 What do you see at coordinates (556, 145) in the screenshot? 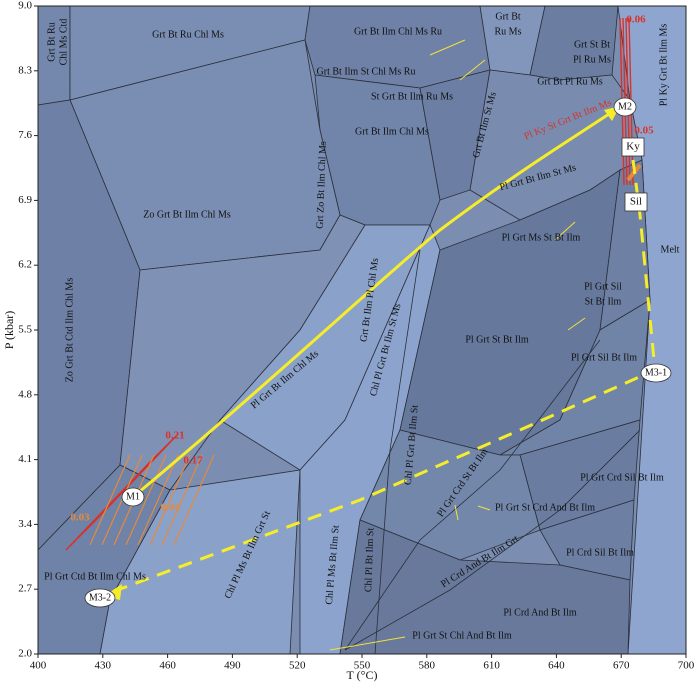
I see `field` at bounding box center [556, 145].